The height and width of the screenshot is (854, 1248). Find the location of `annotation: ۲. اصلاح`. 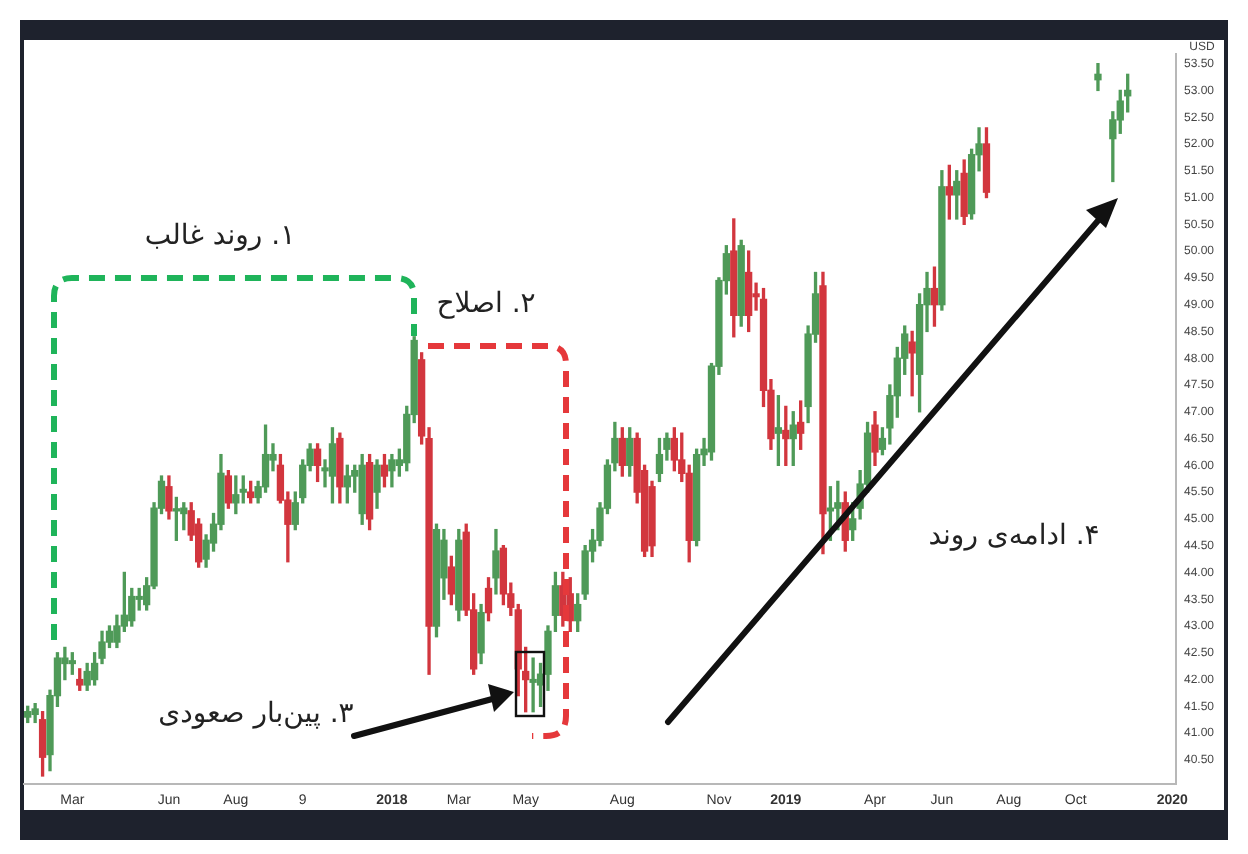

annotation: ۲. اصلاح is located at coordinates (486, 304).